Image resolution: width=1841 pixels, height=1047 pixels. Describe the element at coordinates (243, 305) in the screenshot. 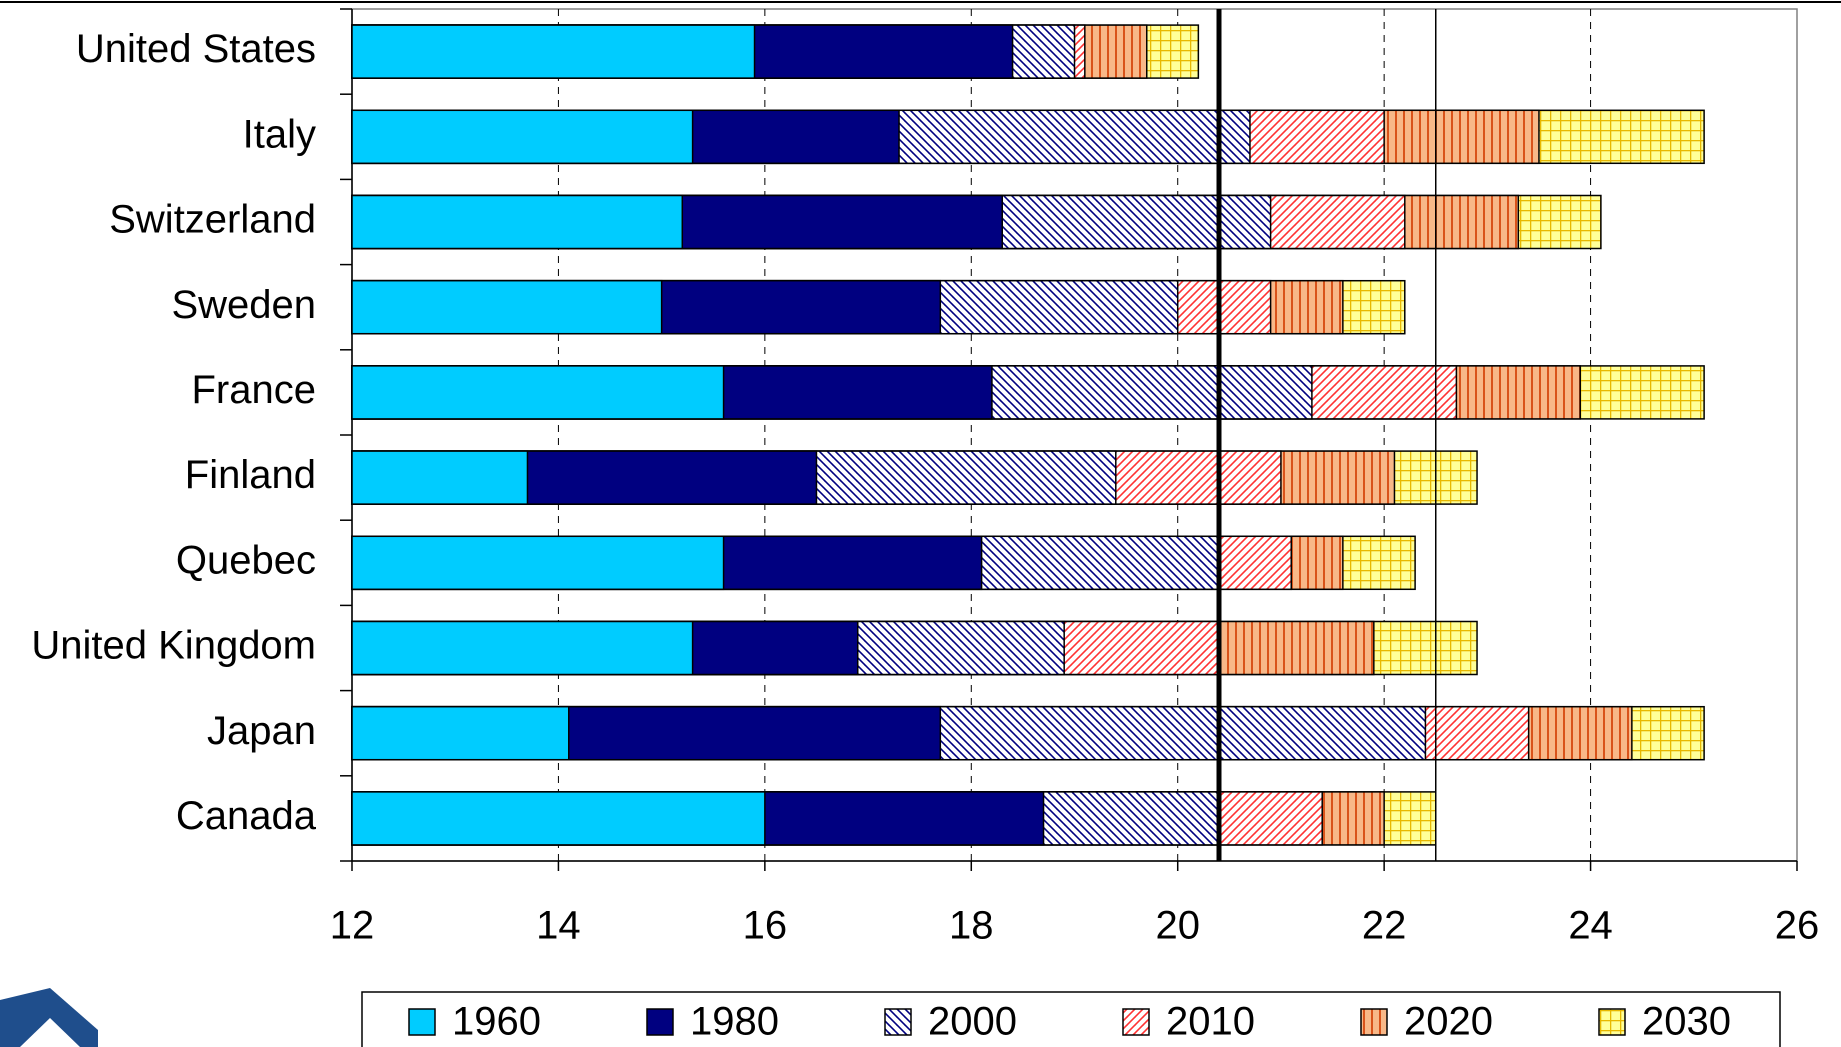

I see `y-tick-label: Sweden` at that location.